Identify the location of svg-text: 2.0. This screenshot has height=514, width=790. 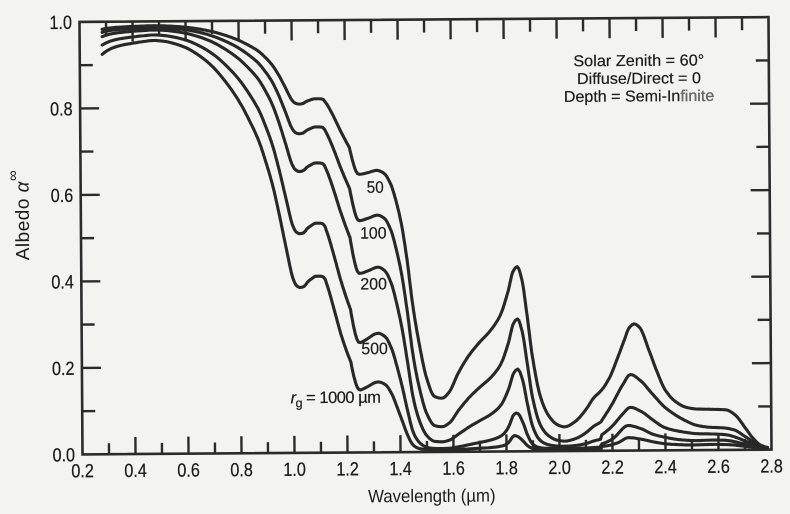
(559, 468).